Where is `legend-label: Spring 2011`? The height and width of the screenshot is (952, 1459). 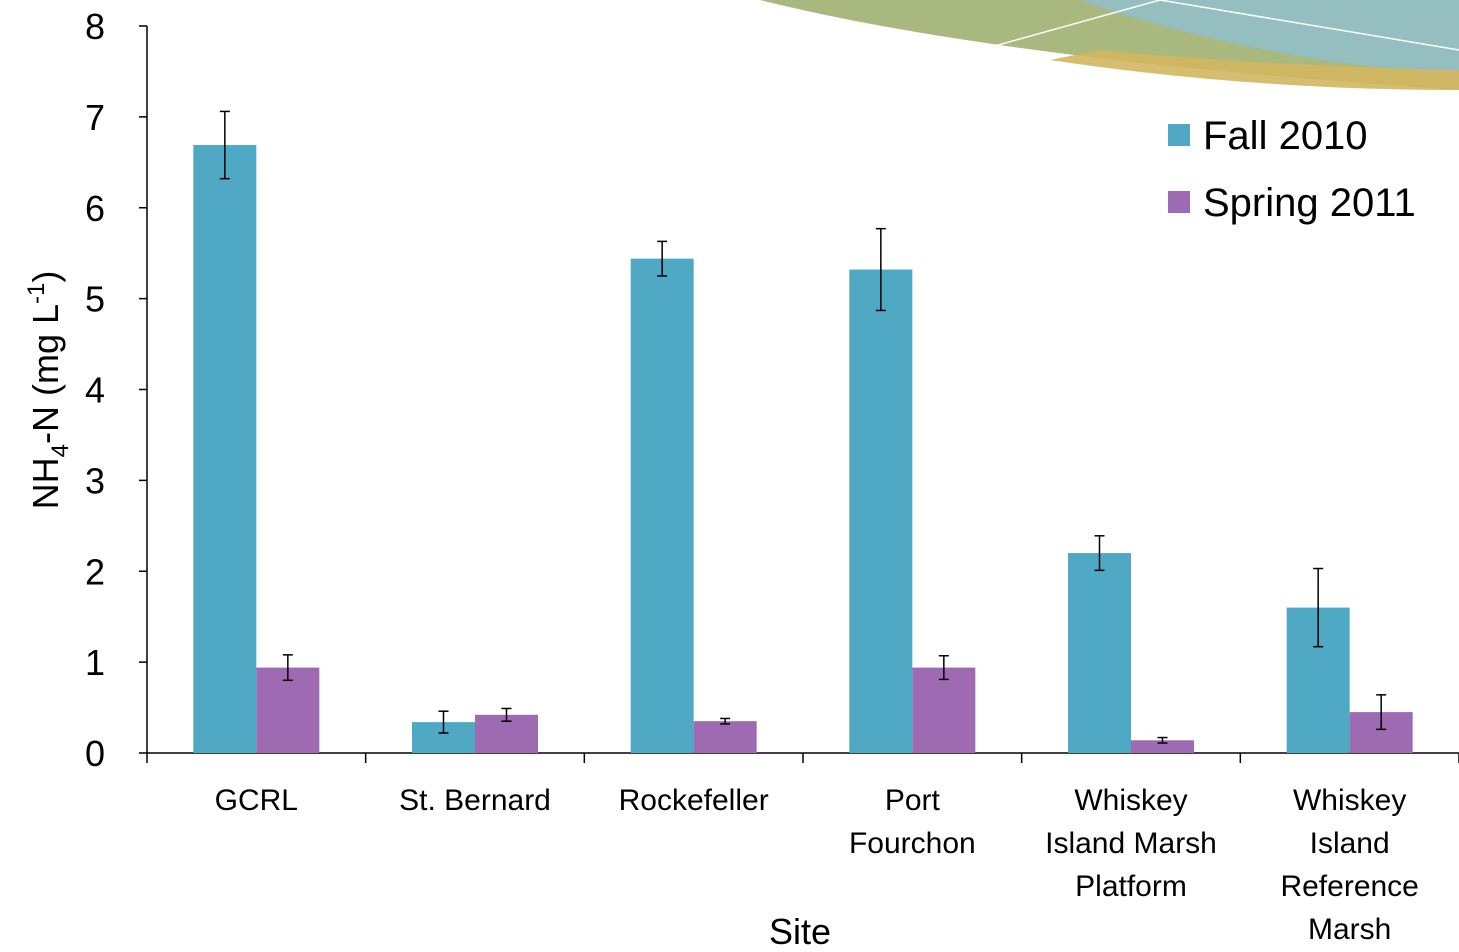 legend-label: Spring 2011 is located at coordinates (1309, 203).